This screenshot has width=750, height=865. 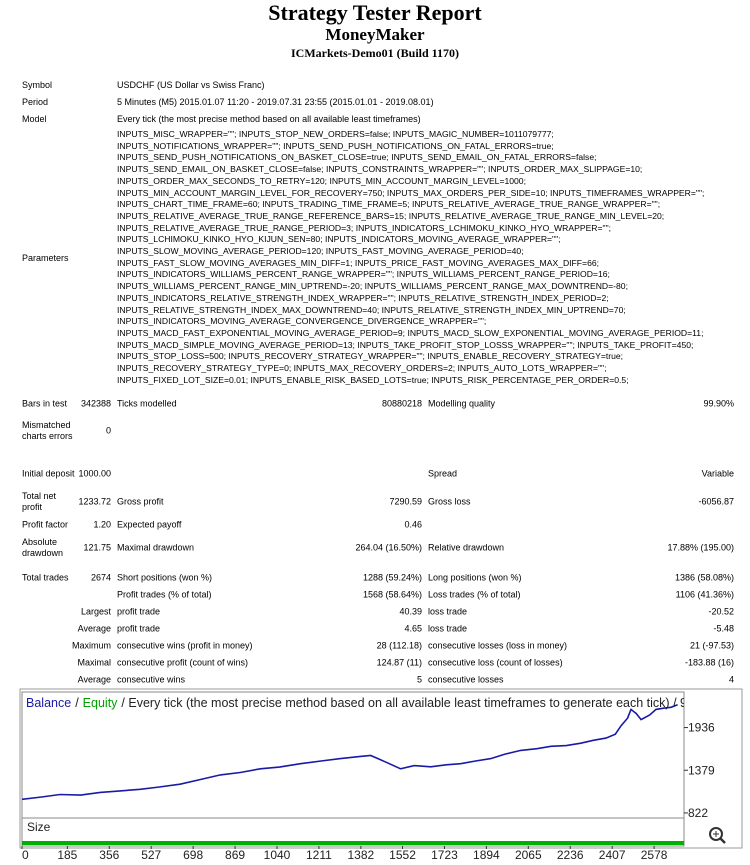 What do you see at coordinates (413, 524) in the screenshot?
I see `stat-value: 0.46` at bounding box center [413, 524].